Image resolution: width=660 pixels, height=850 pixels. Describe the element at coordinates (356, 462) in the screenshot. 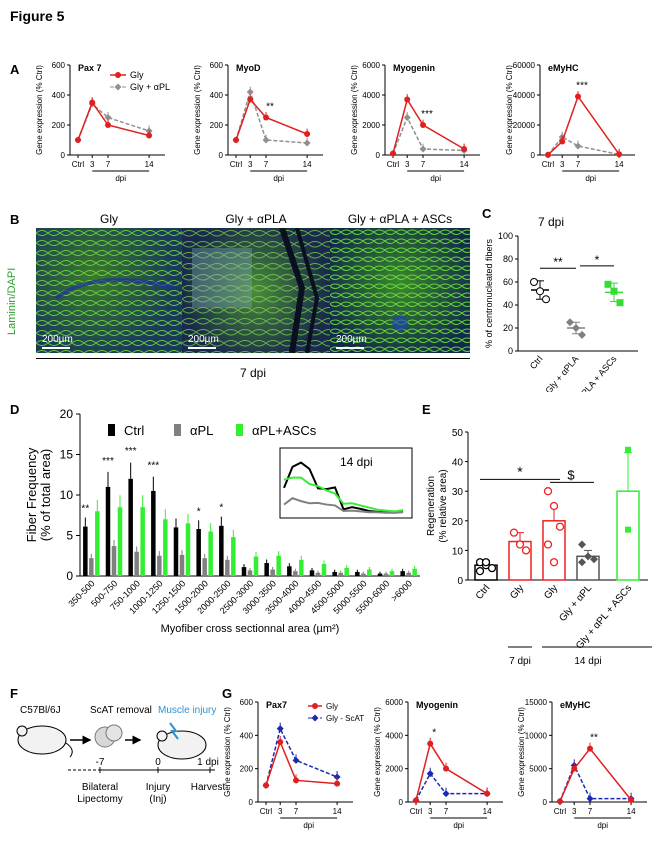

I see `inset-title: 14 dpi` at that location.